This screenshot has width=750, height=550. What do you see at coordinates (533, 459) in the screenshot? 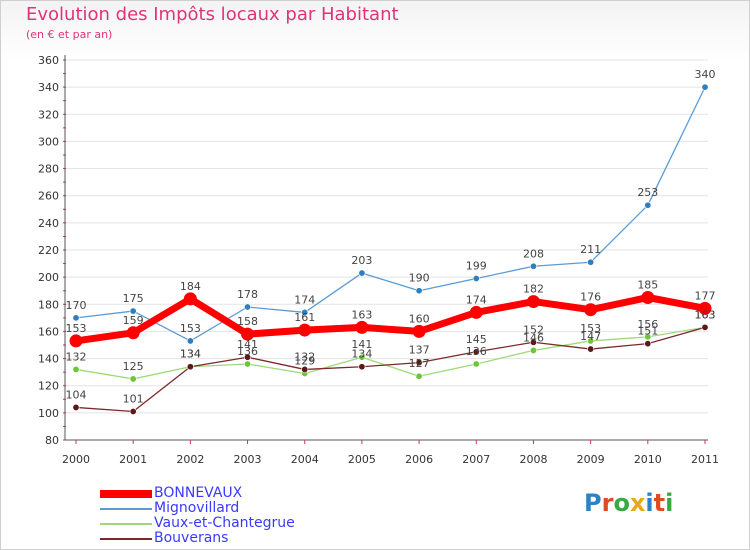
I see `x-tick-label: 2008` at bounding box center [533, 459].